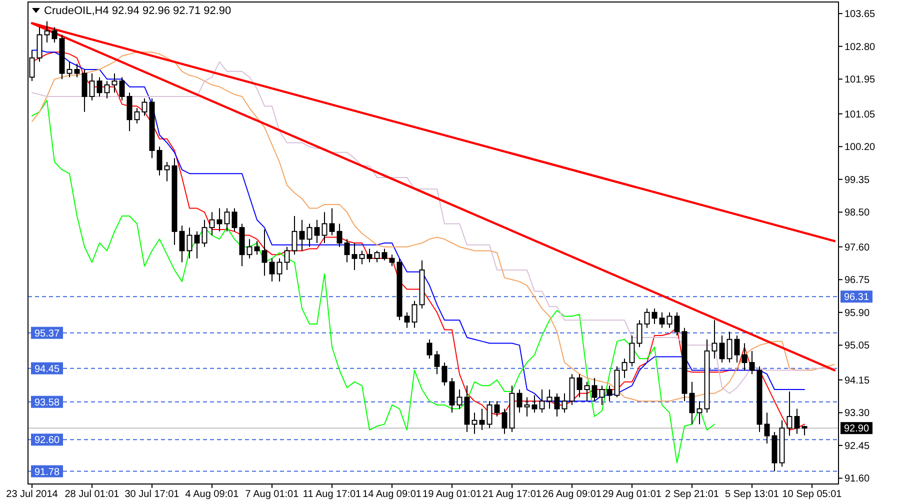 This screenshot has height=500, width=900. I want to click on x-tick-label: 30 Jul 17:01, so click(152, 494).